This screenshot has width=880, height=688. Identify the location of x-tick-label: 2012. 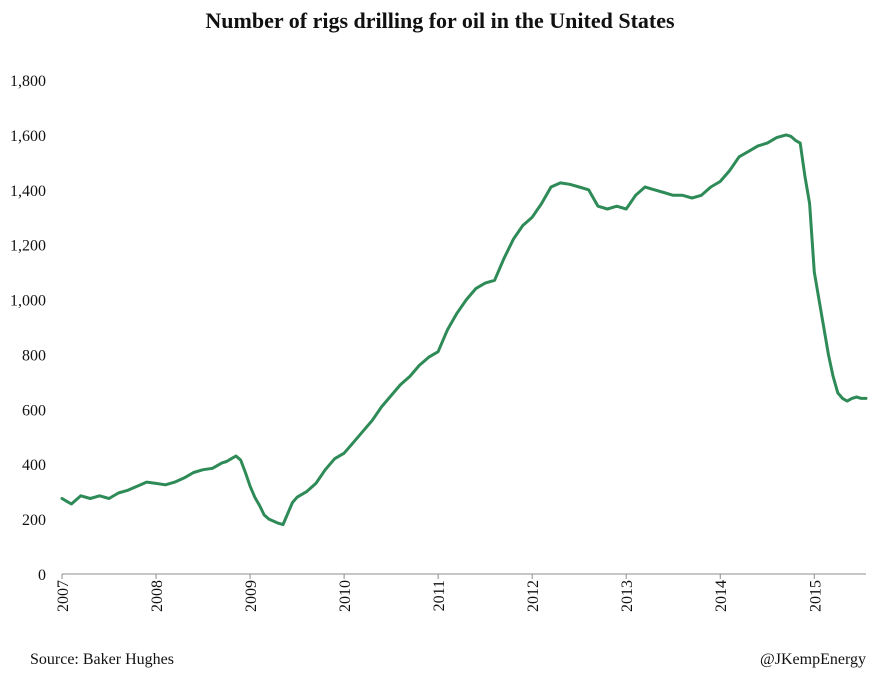
(533, 596).